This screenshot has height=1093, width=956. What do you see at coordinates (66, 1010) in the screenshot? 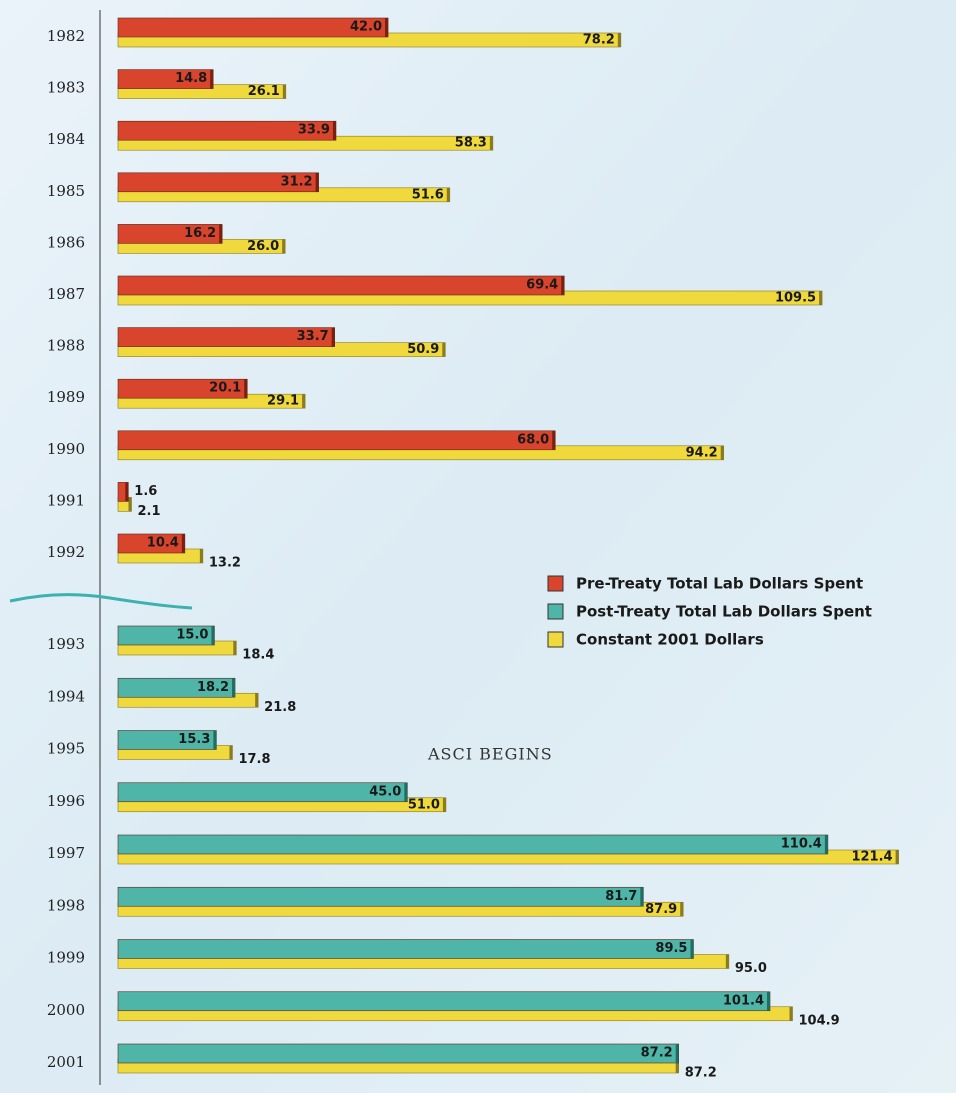
I see `y-tick-label: 2000` at bounding box center [66, 1010].